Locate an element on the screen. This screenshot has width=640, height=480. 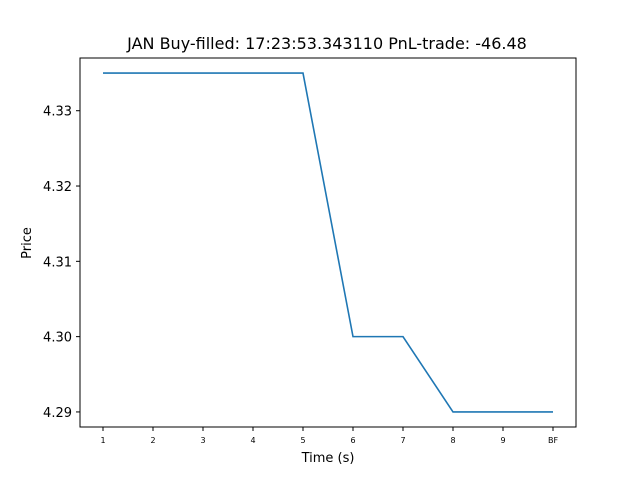
x-tick-label: 5 is located at coordinates (302, 440).